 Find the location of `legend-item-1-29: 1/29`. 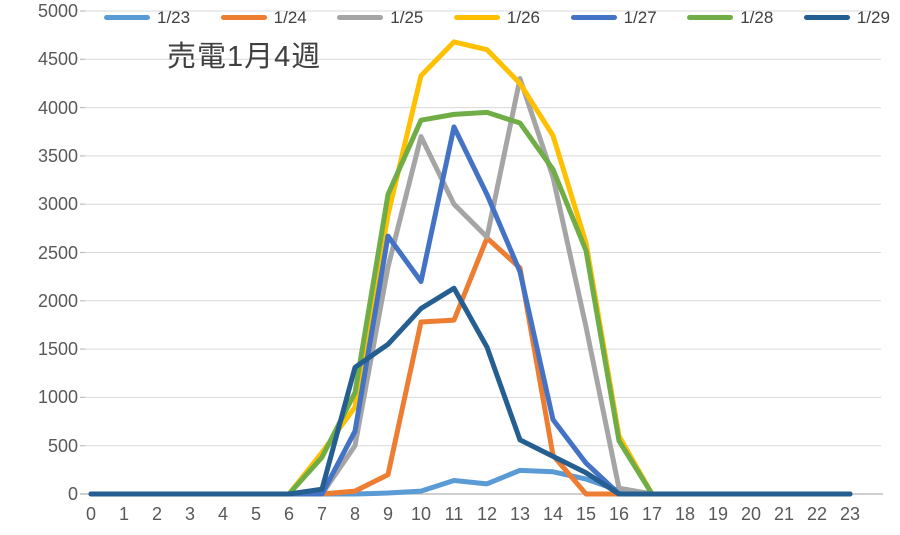

legend-item-1-29: 1/29 is located at coordinates (846, 17).